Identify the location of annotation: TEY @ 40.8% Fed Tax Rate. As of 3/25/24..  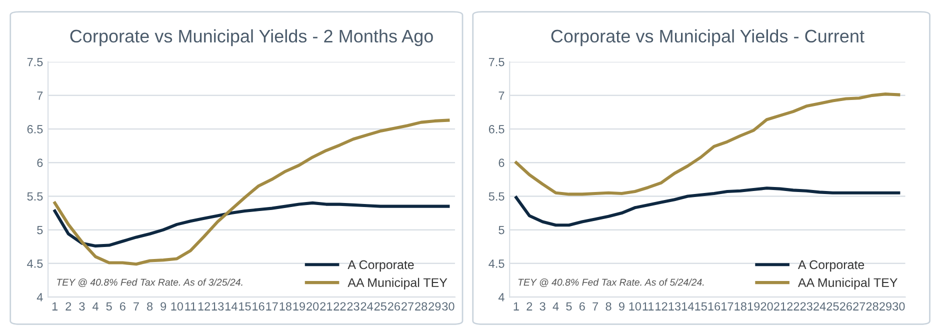
(149, 282).